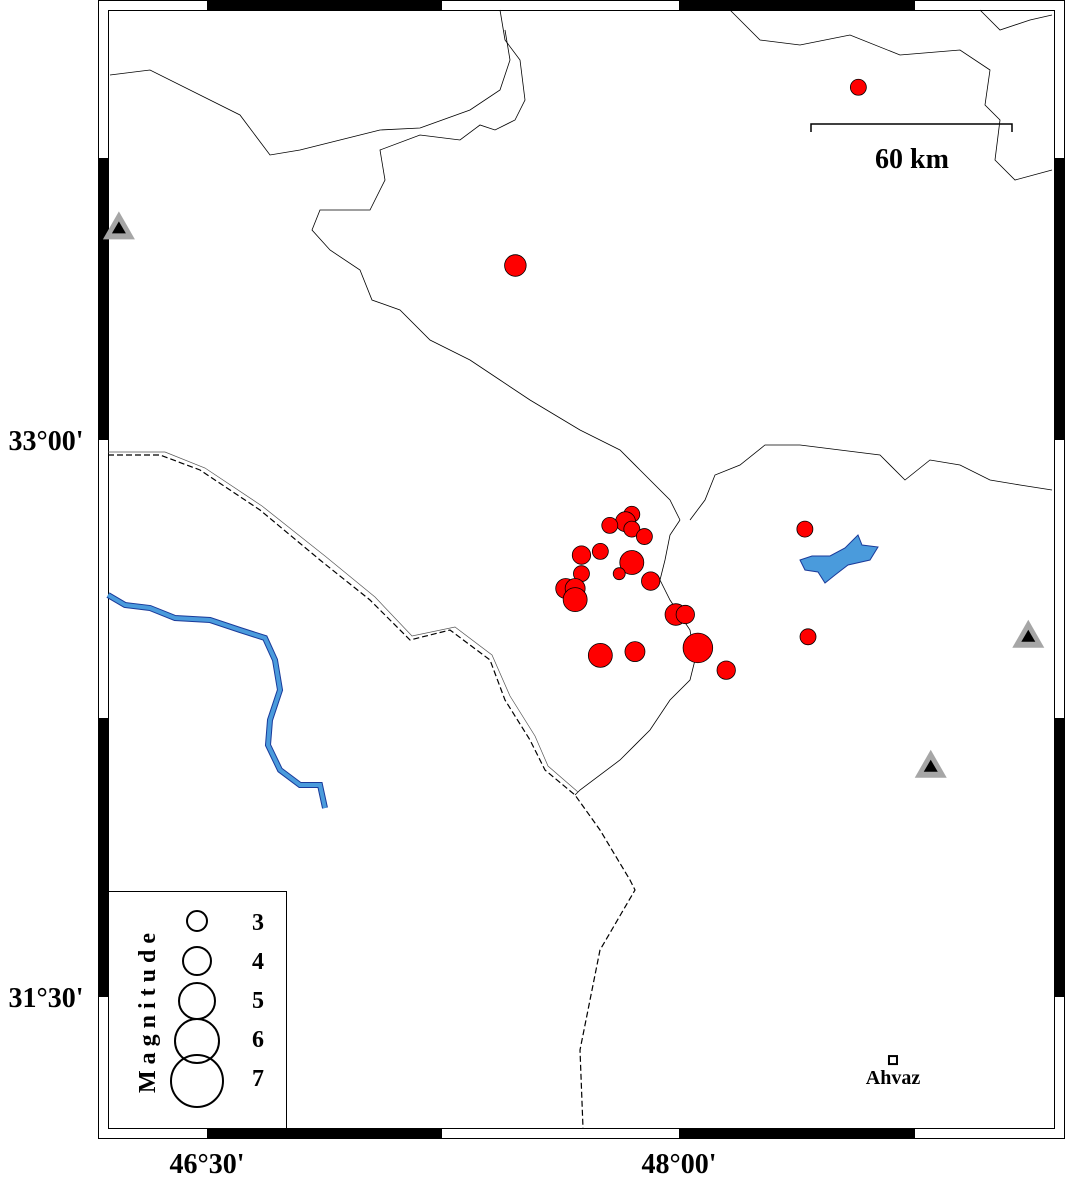  I want to click on province-border-ne, so click(310, 92).